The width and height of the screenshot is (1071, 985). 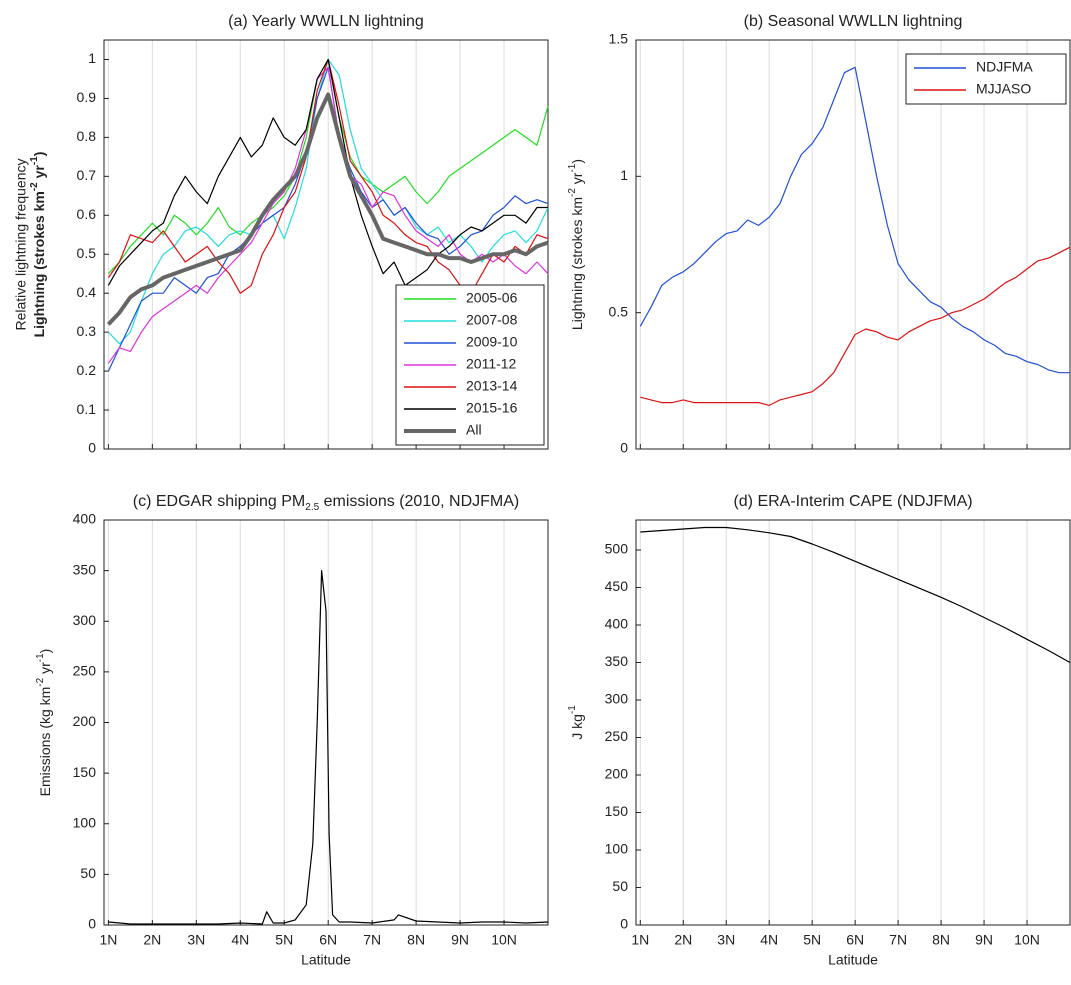 What do you see at coordinates (87, 292) in the screenshot?
I see `y-tick-label: 0.4` at bounding box center [87, 292].